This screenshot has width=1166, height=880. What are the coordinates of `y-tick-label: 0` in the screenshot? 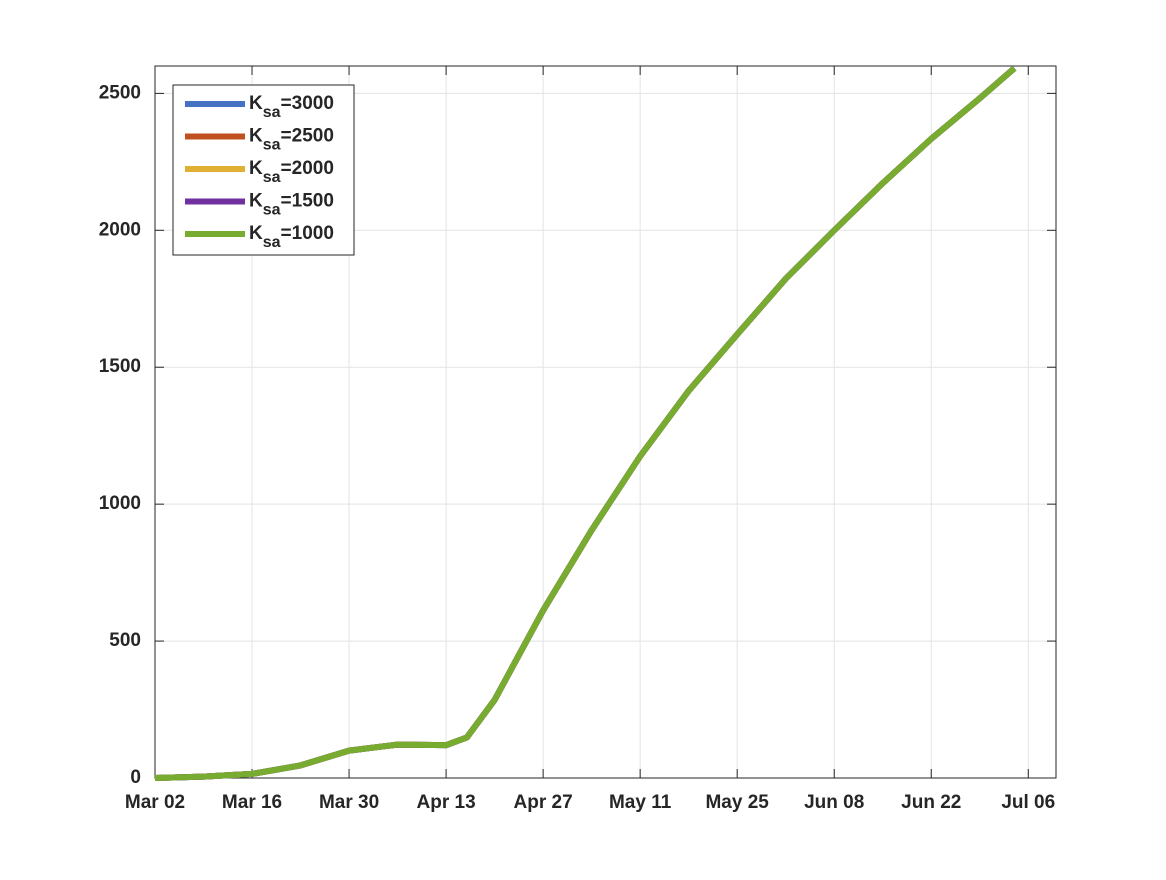 It's located at (135, 777).